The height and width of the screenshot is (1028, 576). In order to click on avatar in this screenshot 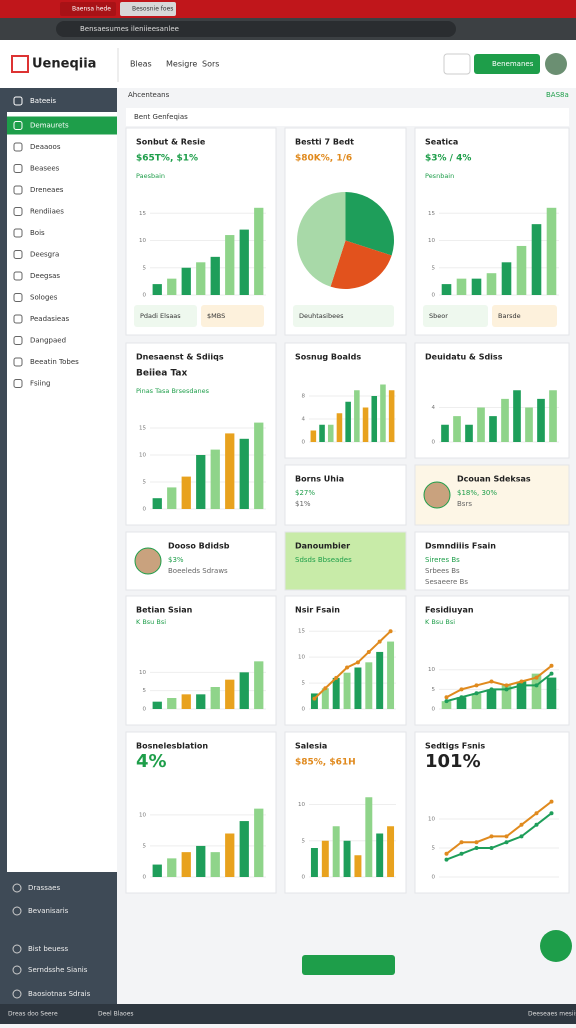, I will do `click(556, 64)`.